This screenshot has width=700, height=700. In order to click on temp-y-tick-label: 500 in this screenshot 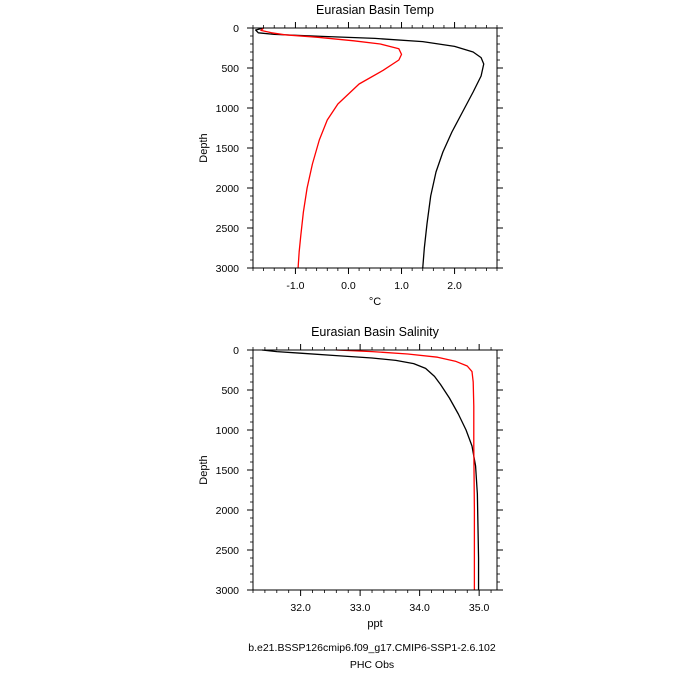, I will do `click(230, 69)`.